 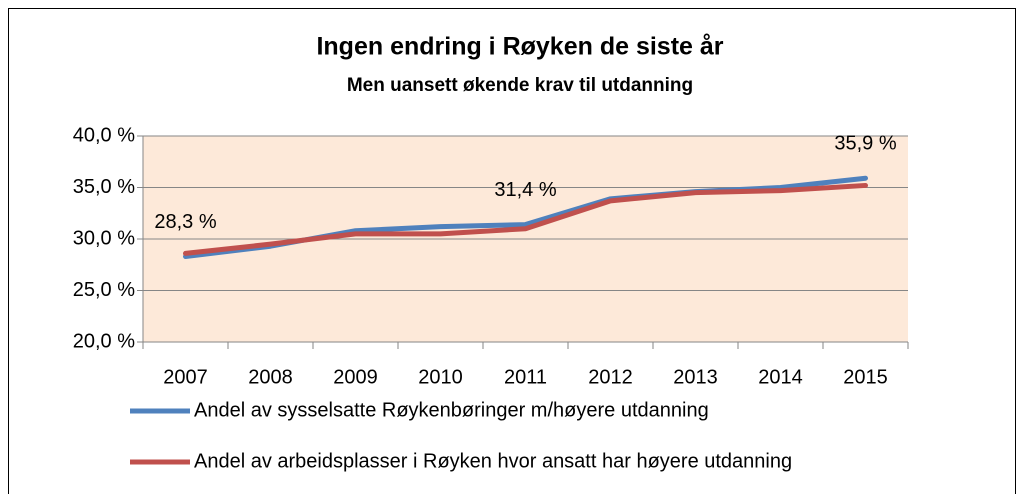 What do you see at coordinates (525, 219) in the screenshot?
I see `series-line` at bounding box center [525, 219].